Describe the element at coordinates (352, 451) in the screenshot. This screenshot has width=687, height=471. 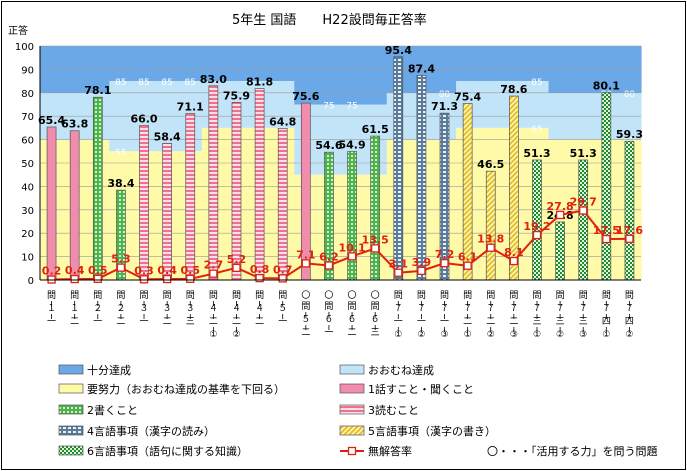
I see `legend-line-marker` at that location.